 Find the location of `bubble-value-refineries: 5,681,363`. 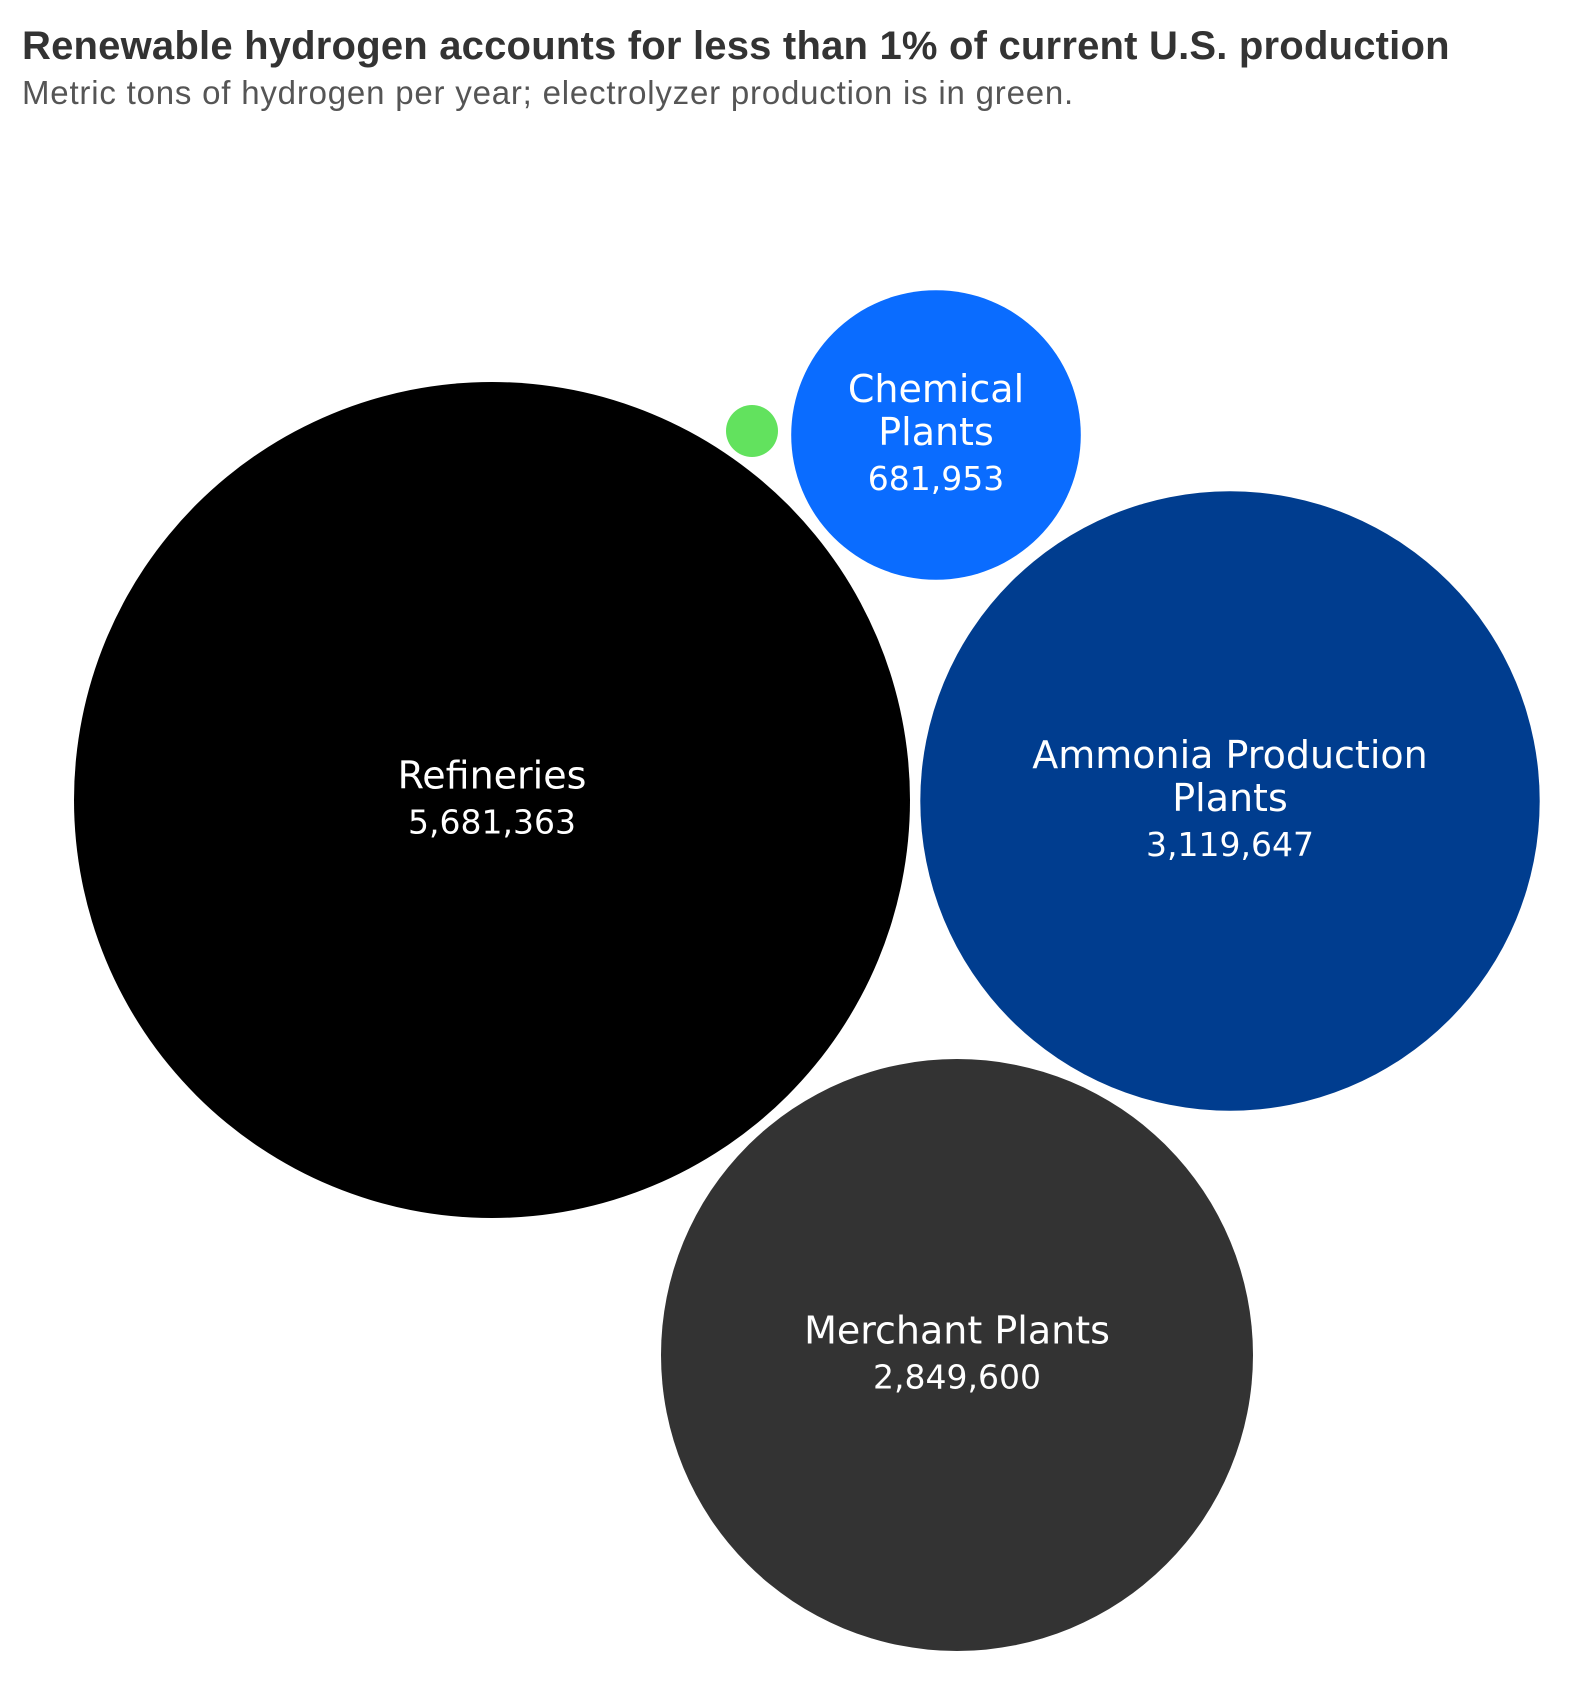

bubble-value-refineries: 5,681,363 is located at coordinates (492, 822).